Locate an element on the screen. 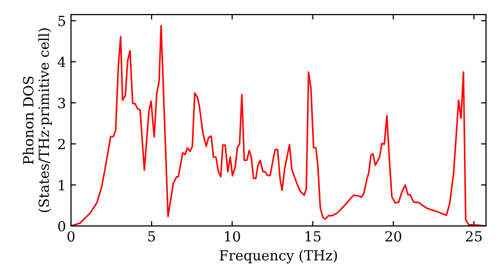  x-tick-label: 25 is located at coordinates (474, 236).